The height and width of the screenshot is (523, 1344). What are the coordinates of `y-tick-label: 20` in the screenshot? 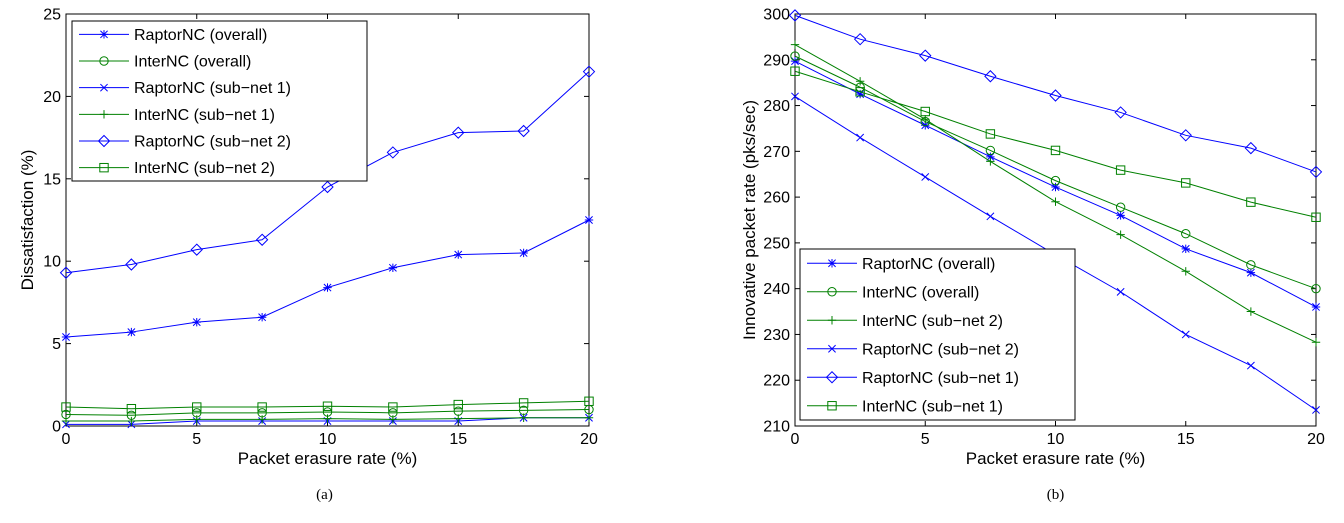 It's located at (52, 97).